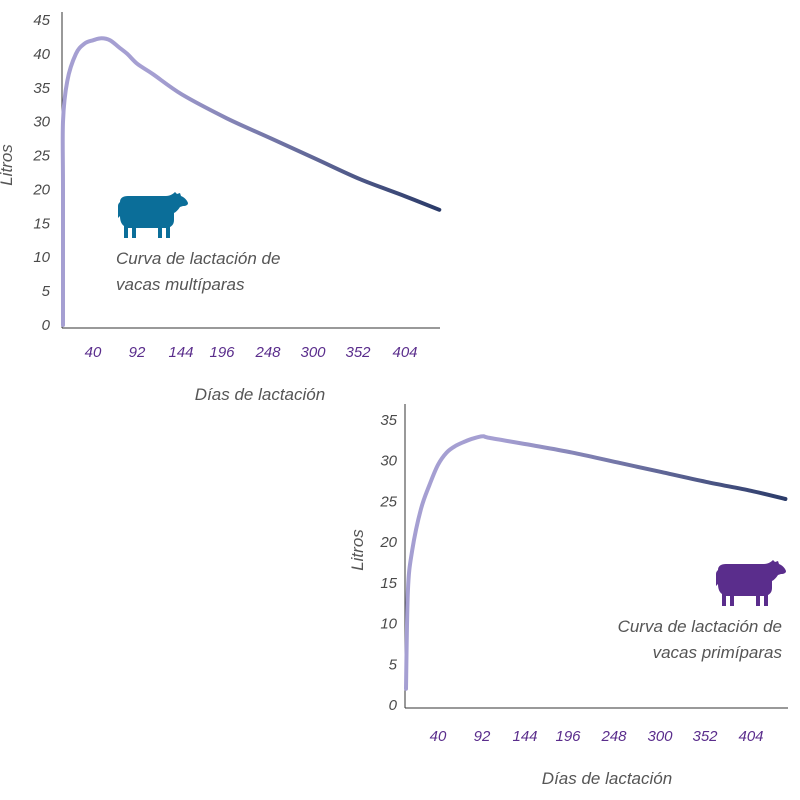 The image size is (800, 800). Describe the element at coordinates (41, 54) in the screenshot. I see `y-tick-label: 40` at that location.